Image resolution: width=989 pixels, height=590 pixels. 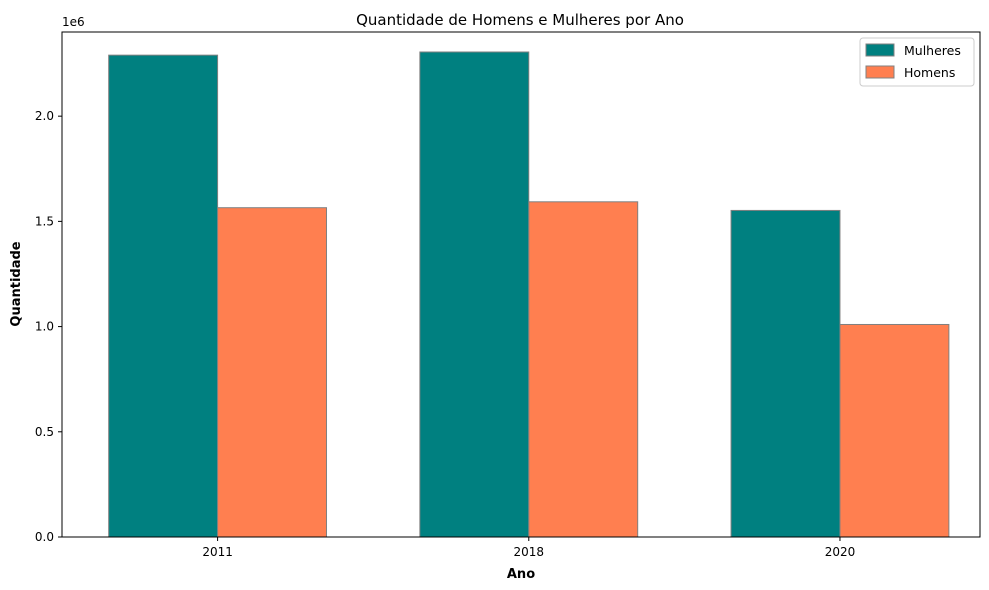 What do you see at coordinates (272, 372) in the screenshot?
I see `bar-homens-2011` at bounding box center [272, 372].